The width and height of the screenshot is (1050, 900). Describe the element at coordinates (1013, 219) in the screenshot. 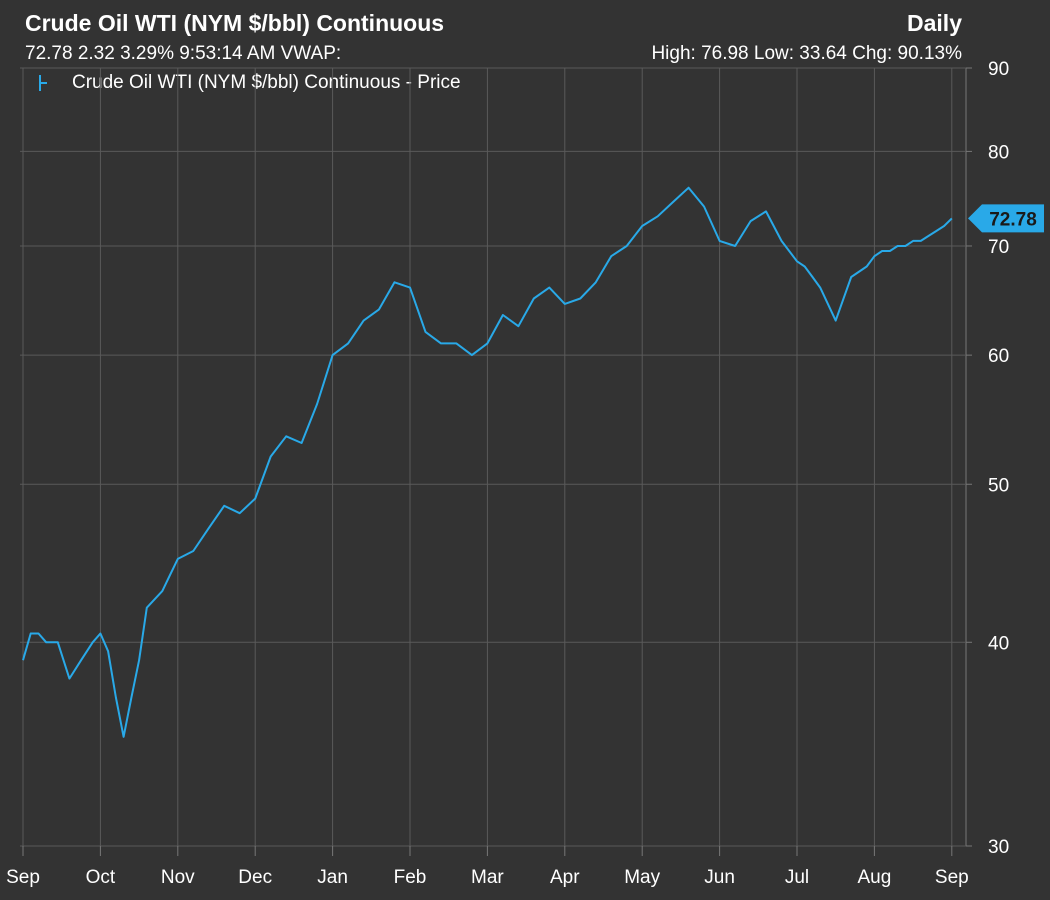

I see `last-value-label: 72.78` at that location.